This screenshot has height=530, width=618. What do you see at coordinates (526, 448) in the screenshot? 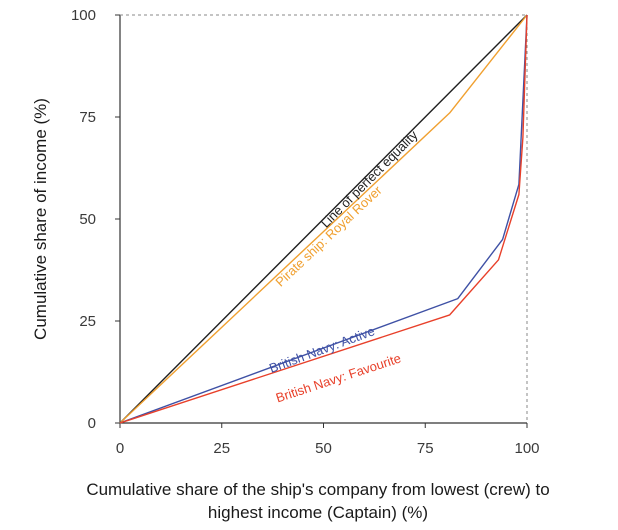
I see `x-tick-label: 100` at bounding box center [526, 448].